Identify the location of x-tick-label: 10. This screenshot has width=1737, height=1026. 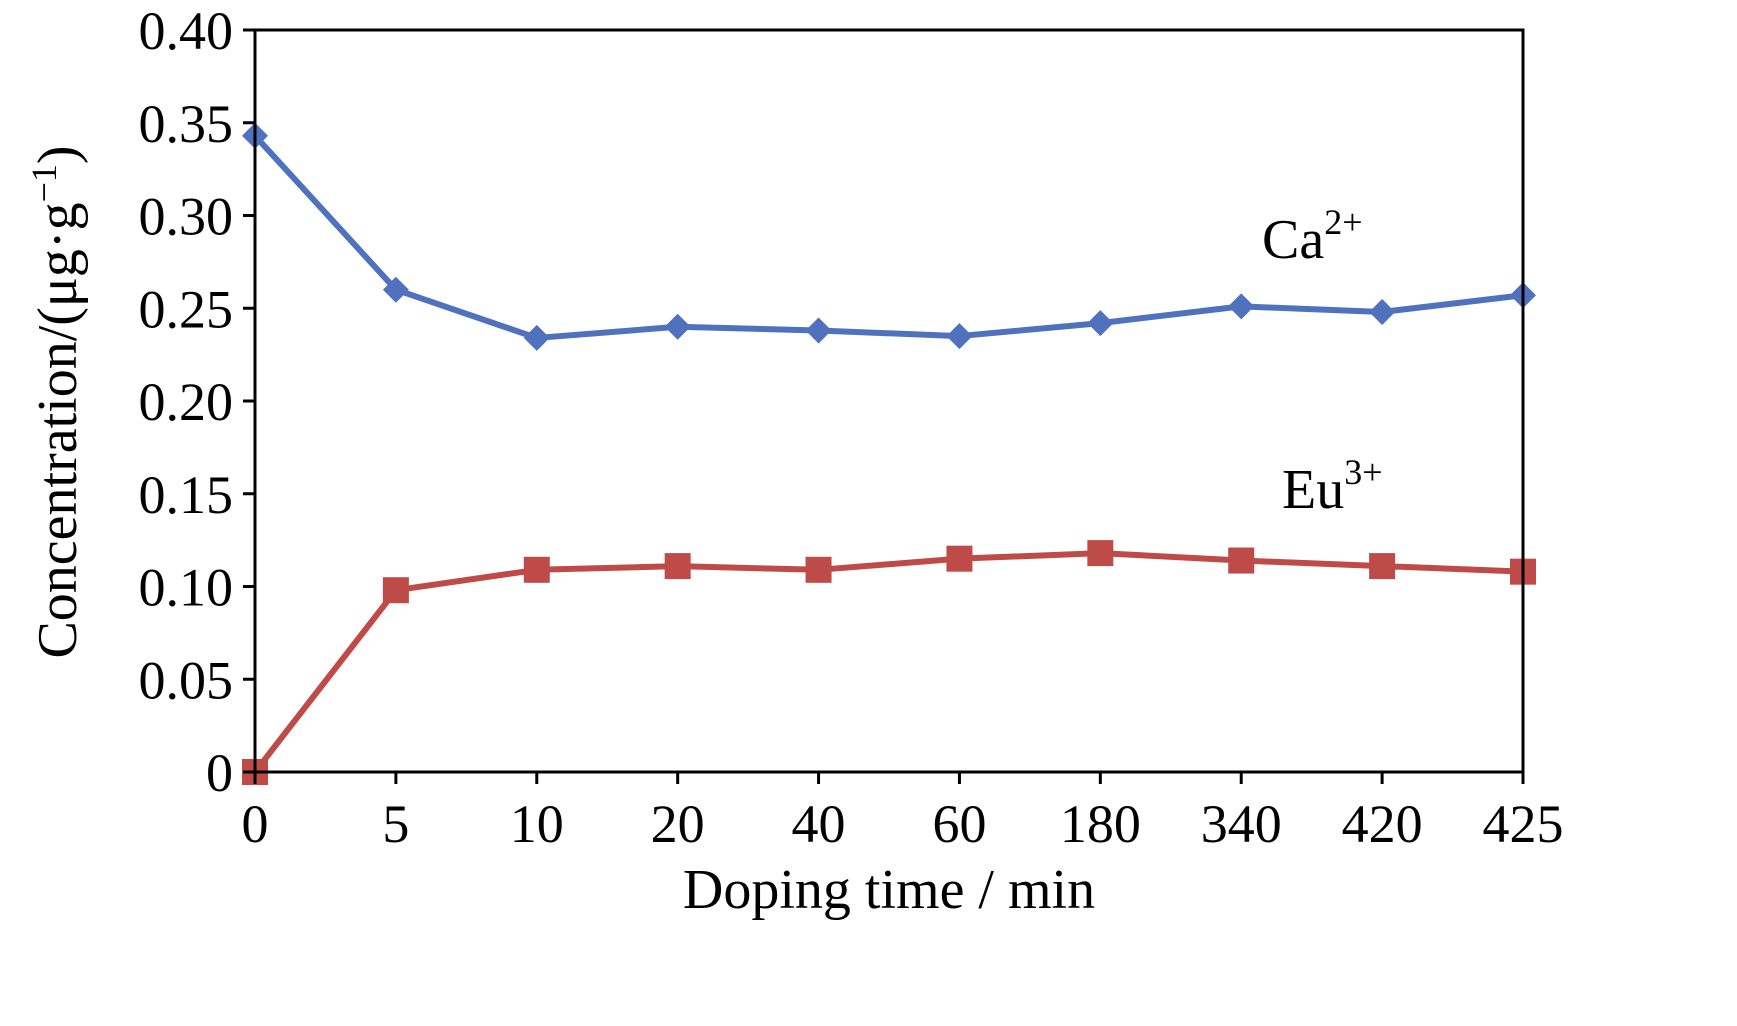
(537, 824).